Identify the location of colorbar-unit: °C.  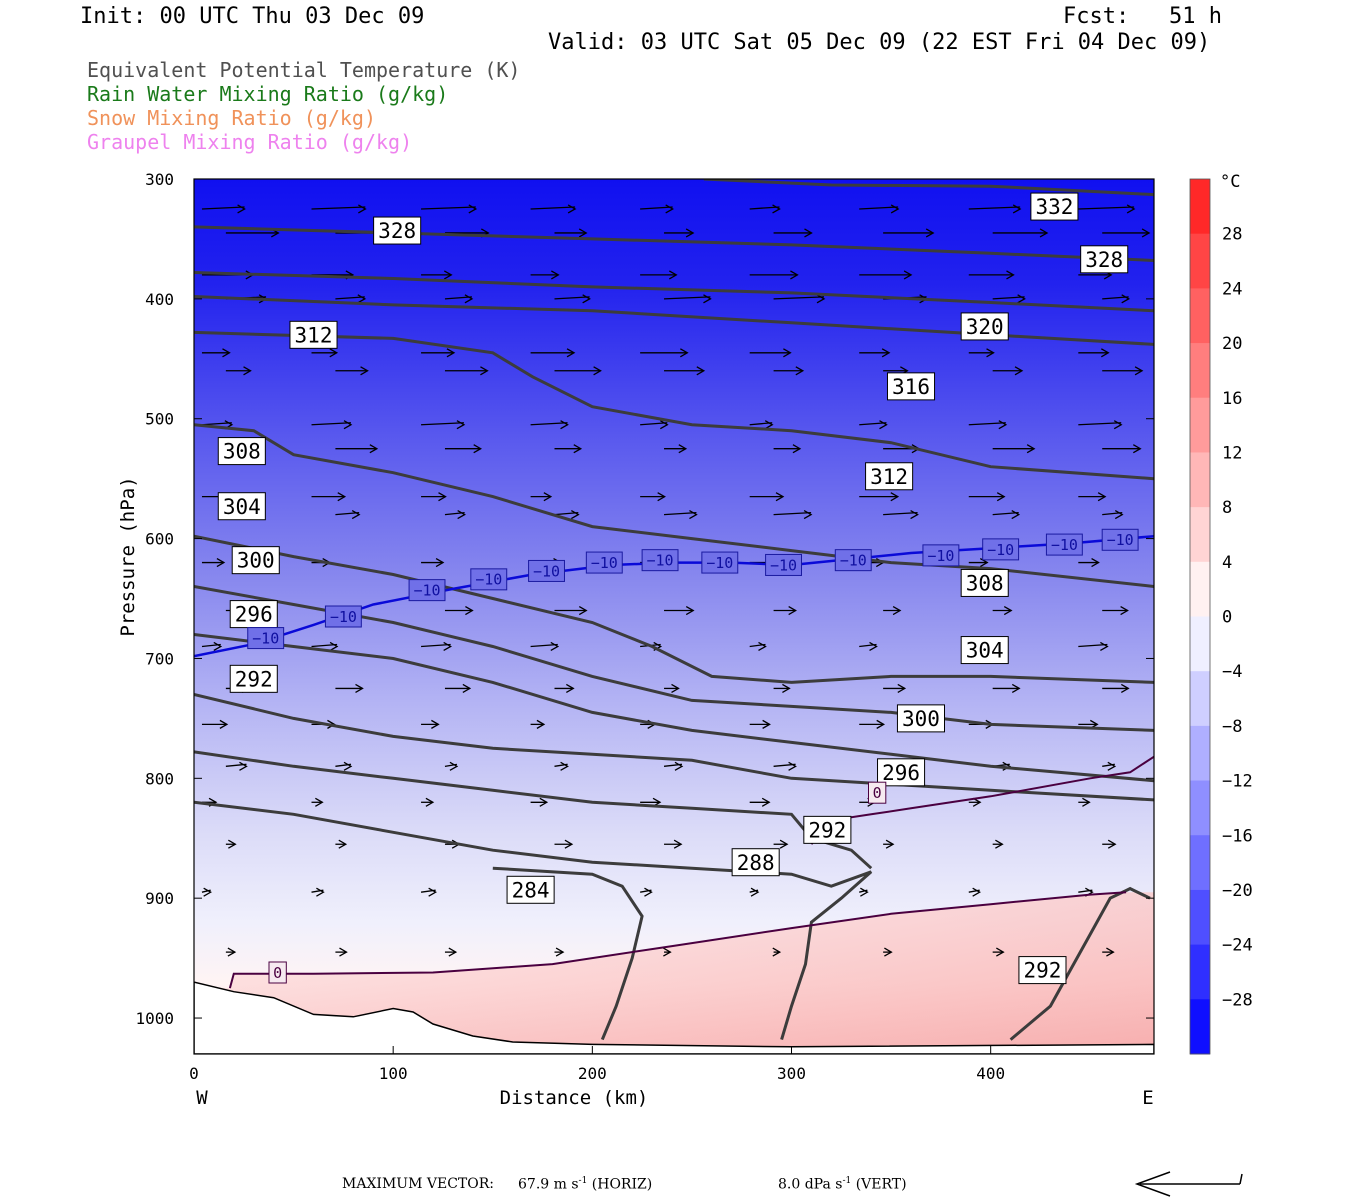
(1230, 182).